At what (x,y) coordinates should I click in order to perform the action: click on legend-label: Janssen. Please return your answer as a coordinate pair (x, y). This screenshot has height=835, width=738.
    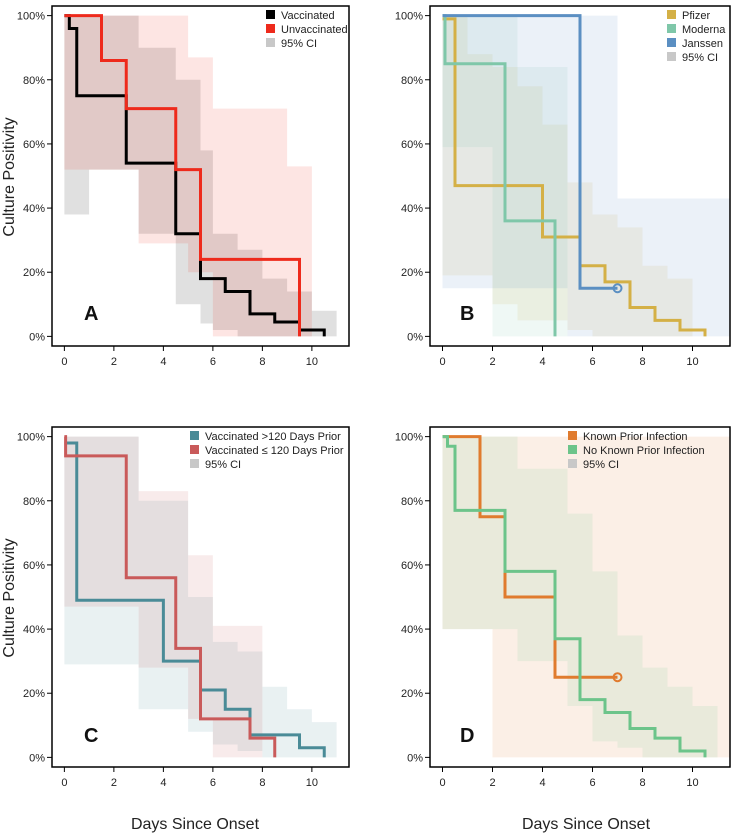
    Looking at the image, I should click on (702, 44).